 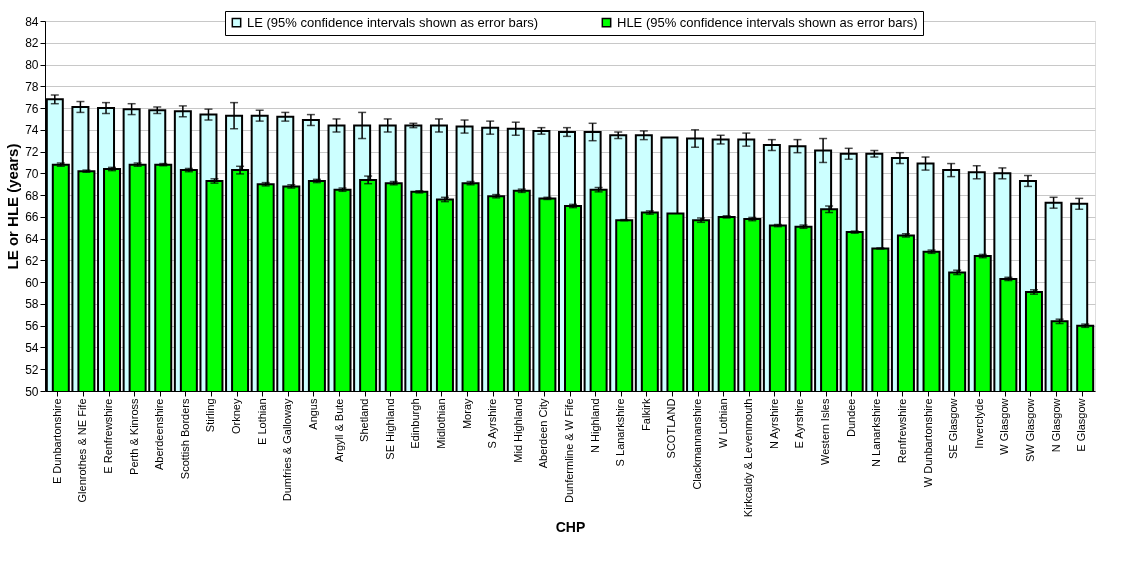 What do you see at coordinates (32, 347) in the screenshot?
I see `y-tick-label: 54` at bounding box center [32, 347].